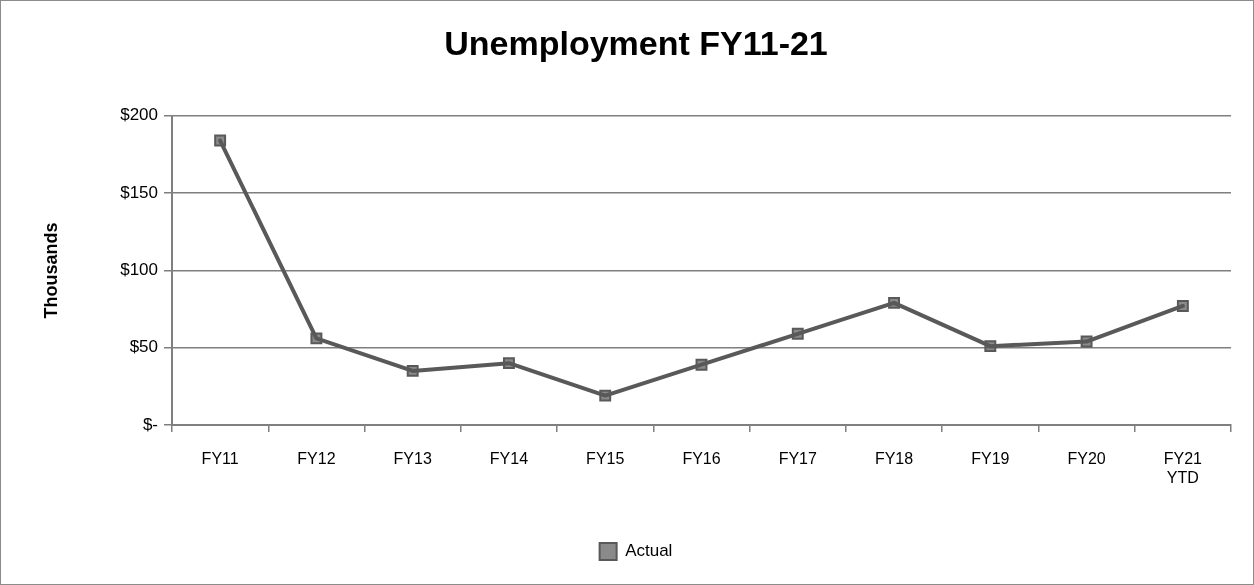  I want to click on chart-title: Unemployment FY11-21, so click(636, 42).